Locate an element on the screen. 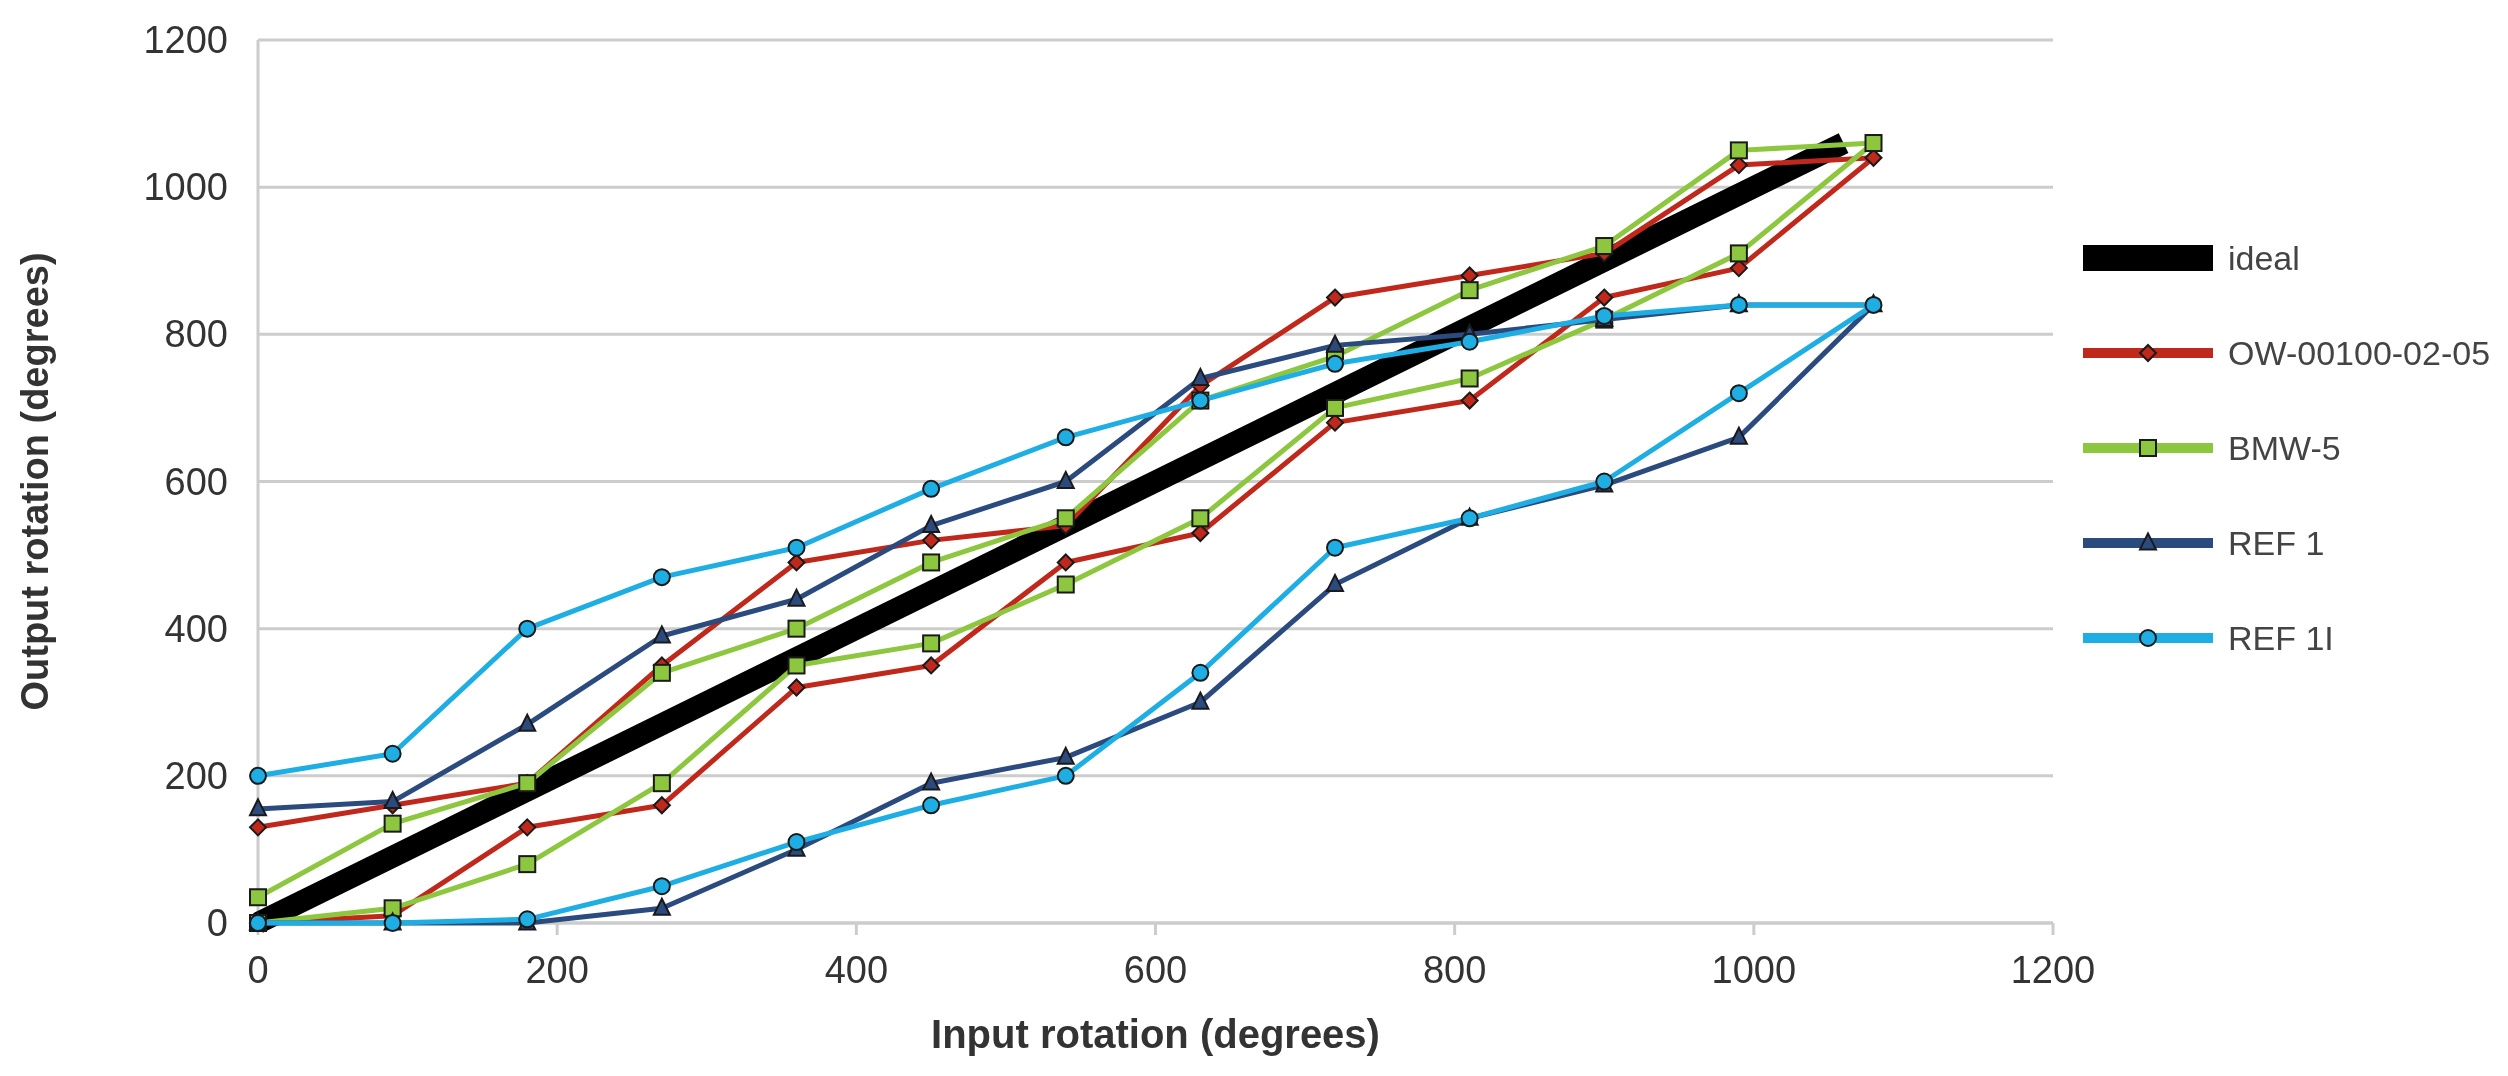  x-tick-label: 0 is located at coordinates (258, 970).